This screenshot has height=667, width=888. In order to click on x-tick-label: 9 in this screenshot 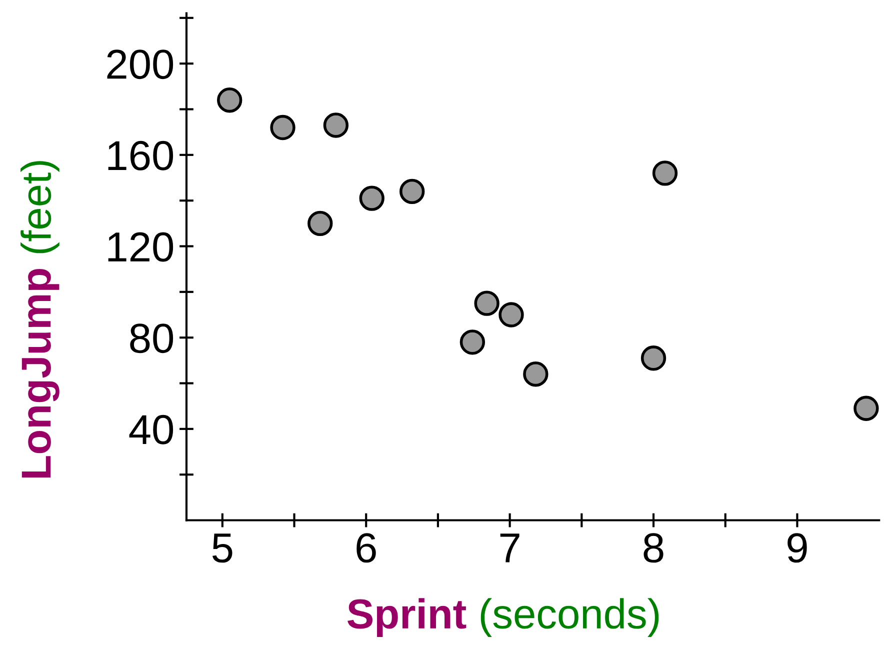, I will do `click(797, 548)`.